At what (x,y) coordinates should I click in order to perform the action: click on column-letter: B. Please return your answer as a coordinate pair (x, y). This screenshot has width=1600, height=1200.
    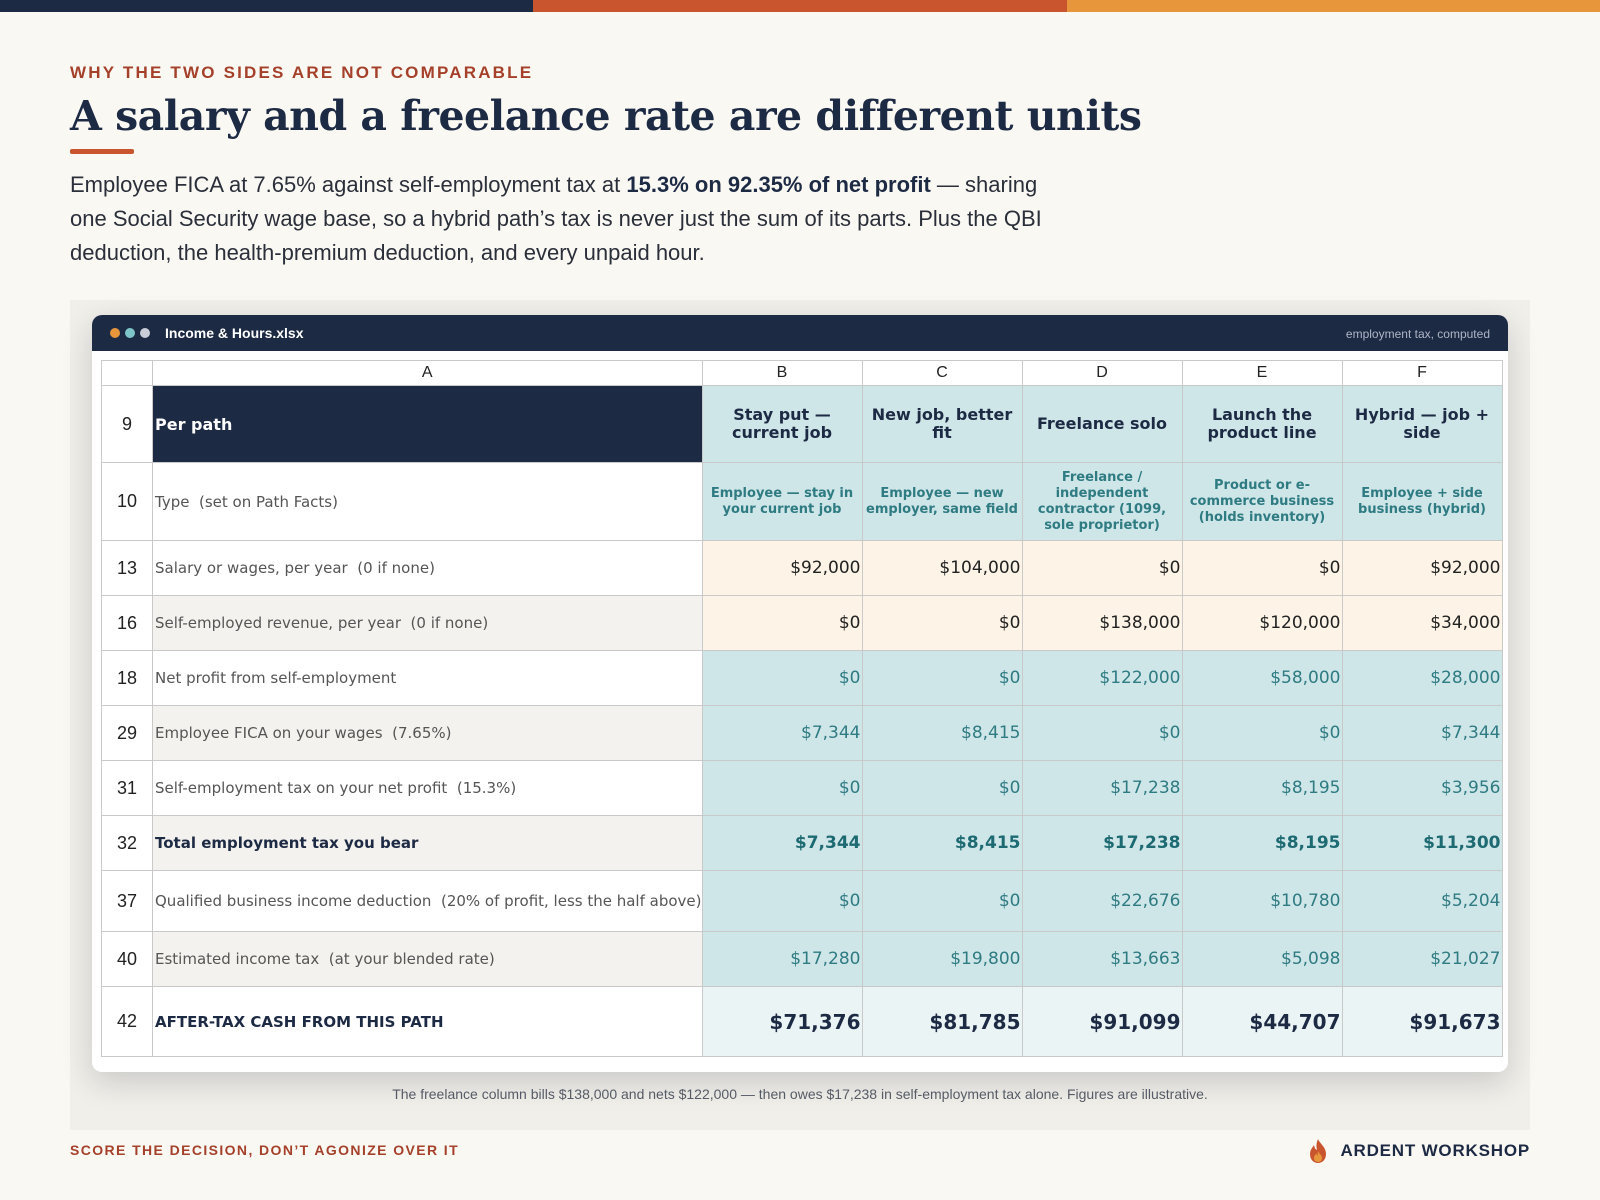
    Looking at the image, I should click on (782, 373).